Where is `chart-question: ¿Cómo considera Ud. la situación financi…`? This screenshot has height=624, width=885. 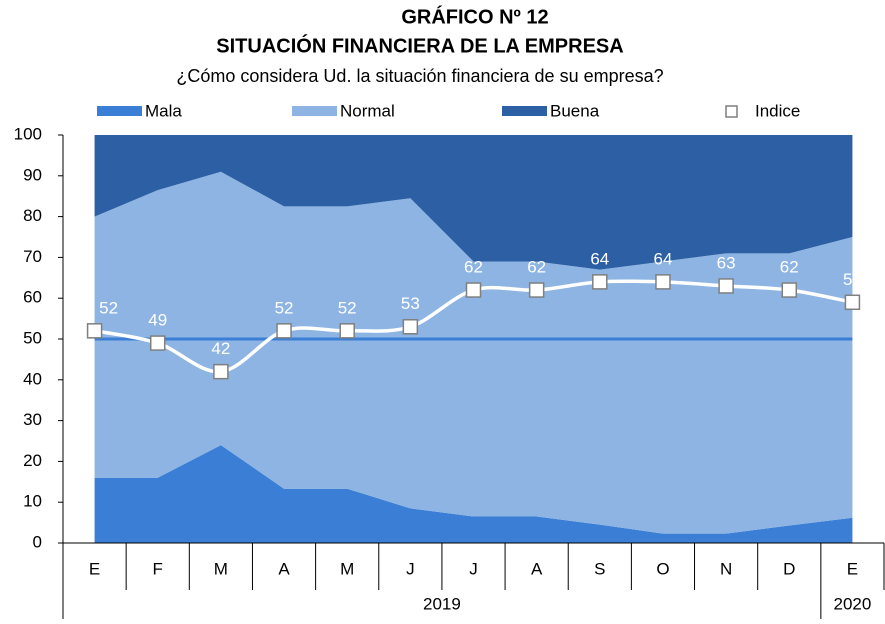 chart-question: ¿Cómo considera Ud. la situación financi… is located at coordinates (419, 76).